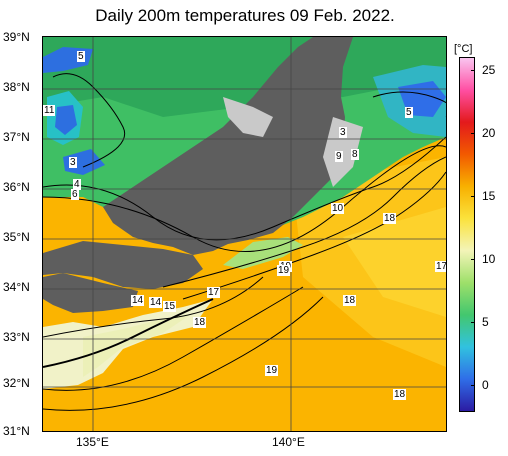 This screenshot has width=508, height=456. I want to click on latitude-label: 35°N, so click(16, 237).